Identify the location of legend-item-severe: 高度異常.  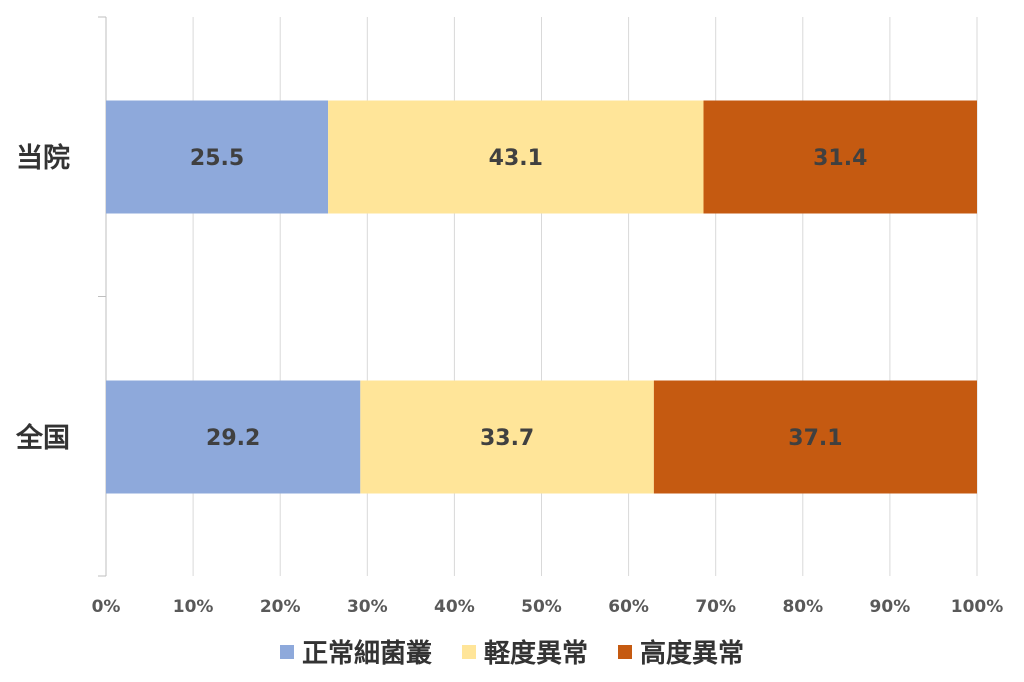
(681, 651).